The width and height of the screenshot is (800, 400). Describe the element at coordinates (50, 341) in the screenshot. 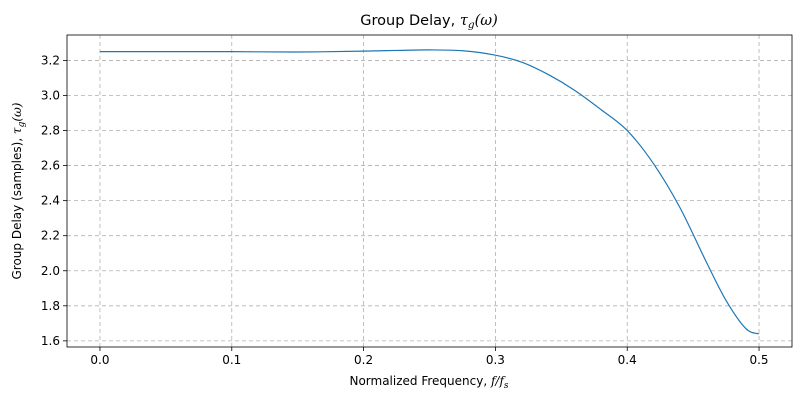

I see `y-tick-label: 1.6` at that location.